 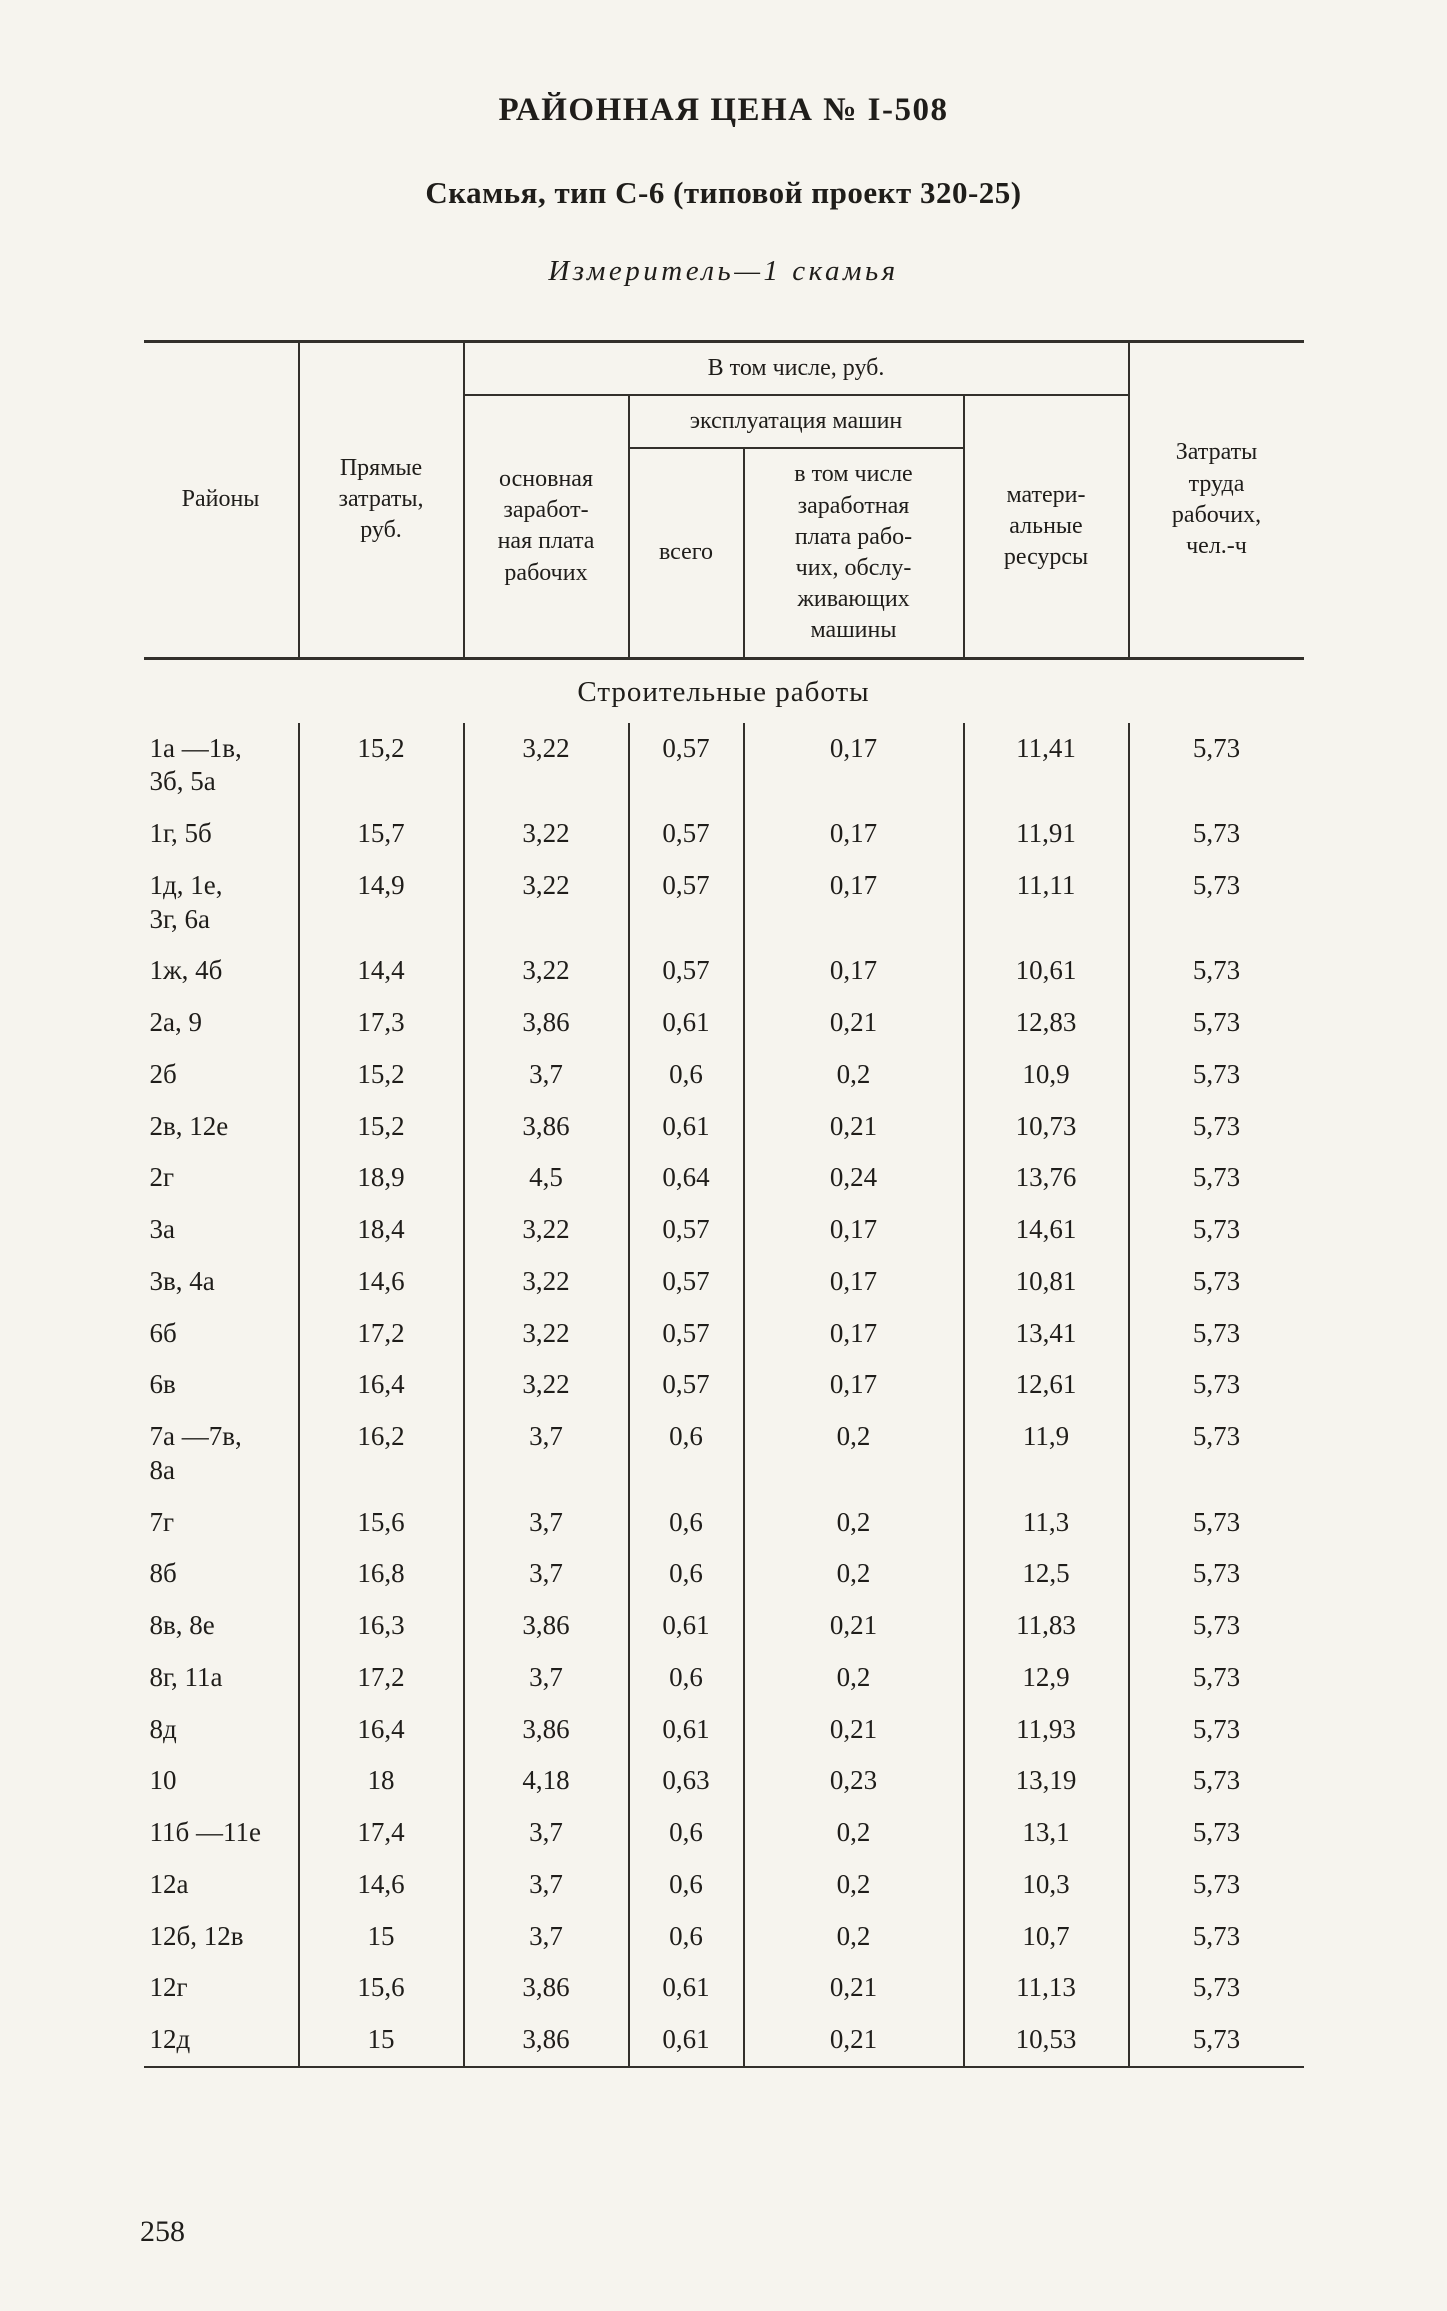 I want to click on region-cell: 7а —7в, 8а, so click(x=195, y=1453).